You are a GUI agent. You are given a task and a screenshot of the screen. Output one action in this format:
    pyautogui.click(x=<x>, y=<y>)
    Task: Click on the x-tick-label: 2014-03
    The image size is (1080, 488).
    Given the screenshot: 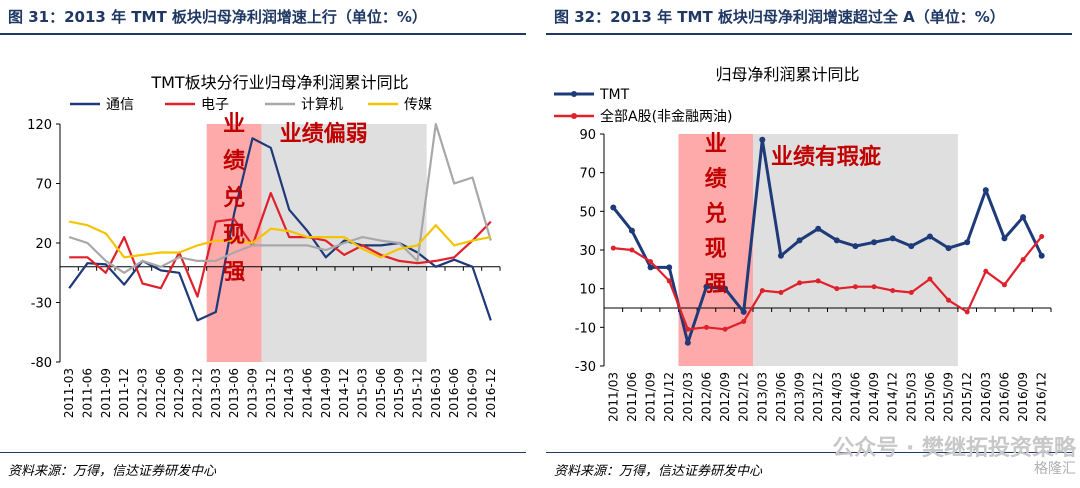 What is the action you would take?
    pyautogui.click(x=289, y=393)
    